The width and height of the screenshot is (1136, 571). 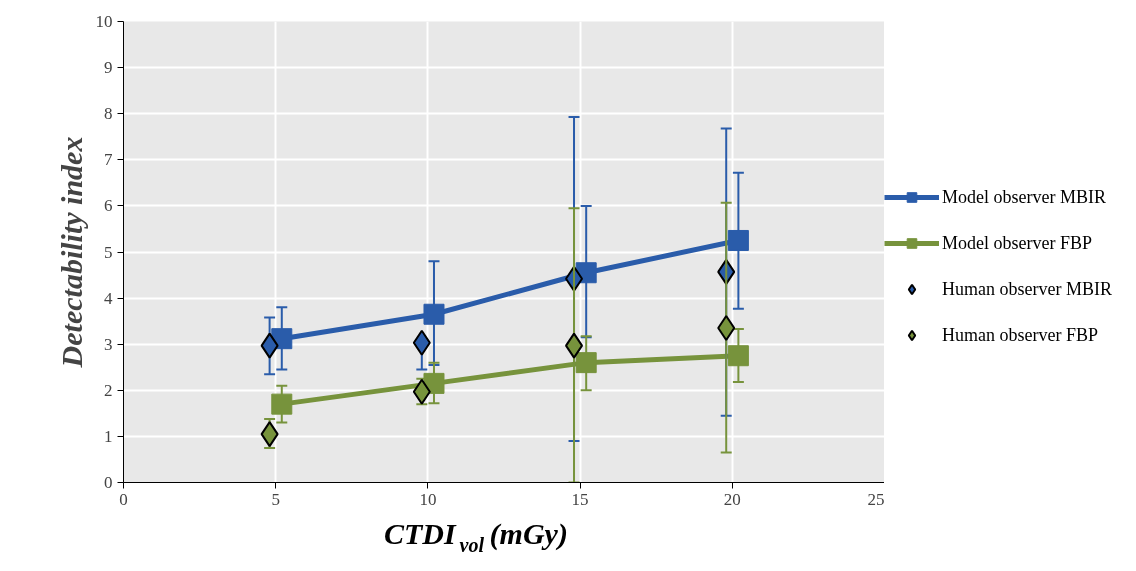 I want to click on x-tick-label: 20, so click(x=732, y=499).